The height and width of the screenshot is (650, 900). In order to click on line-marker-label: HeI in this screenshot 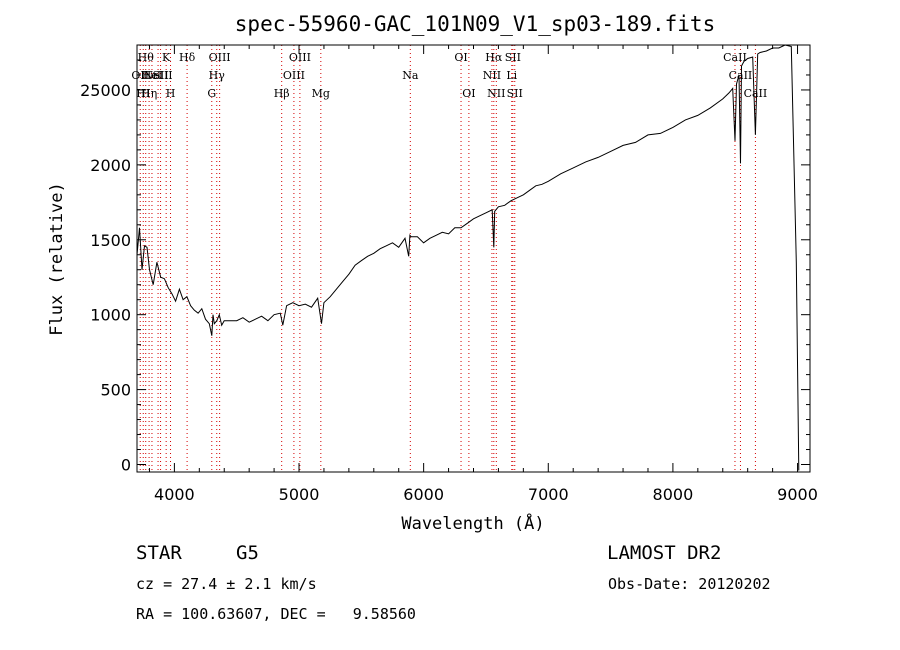, I will do `click(152, 75)`.